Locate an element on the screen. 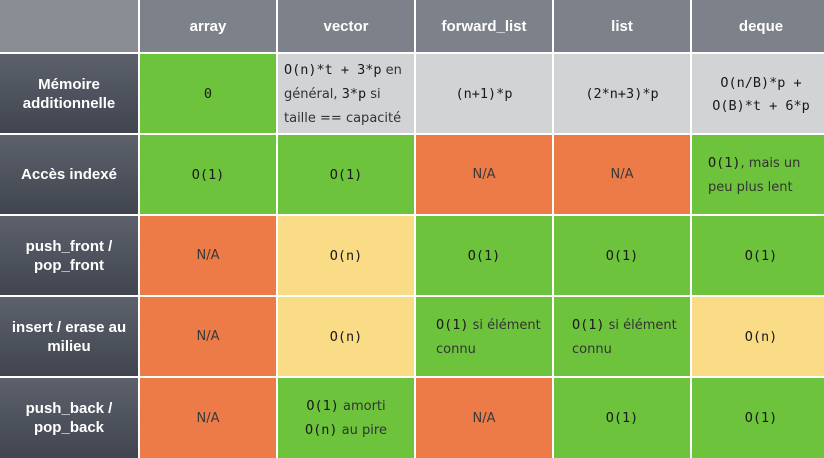 The image size is (824, 458). row-header-push-front: push_front / pop_front is located at coordinates (69, 255).